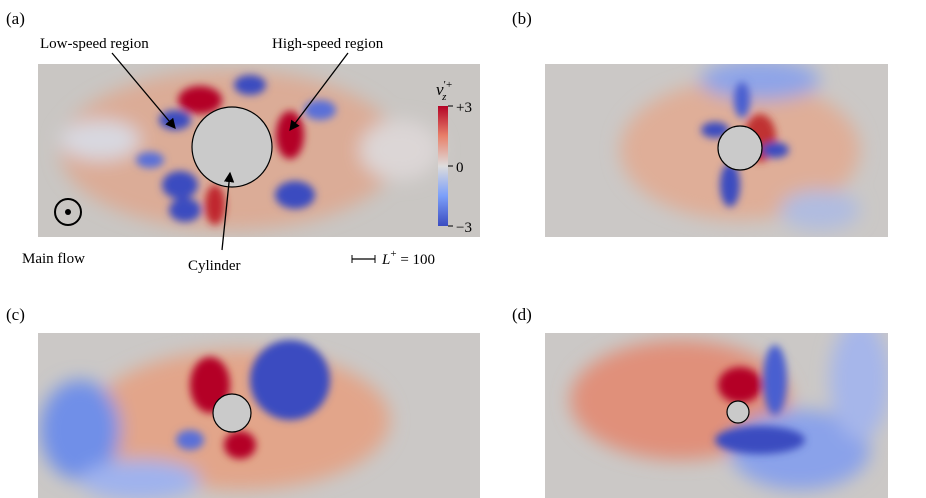 Image resolution: width=926 pixels, height=498 pixels. What do you see at coordinates (15, 314) in the screenshot?
I see `panel-label: (c)` at bounding box center [15, 314].